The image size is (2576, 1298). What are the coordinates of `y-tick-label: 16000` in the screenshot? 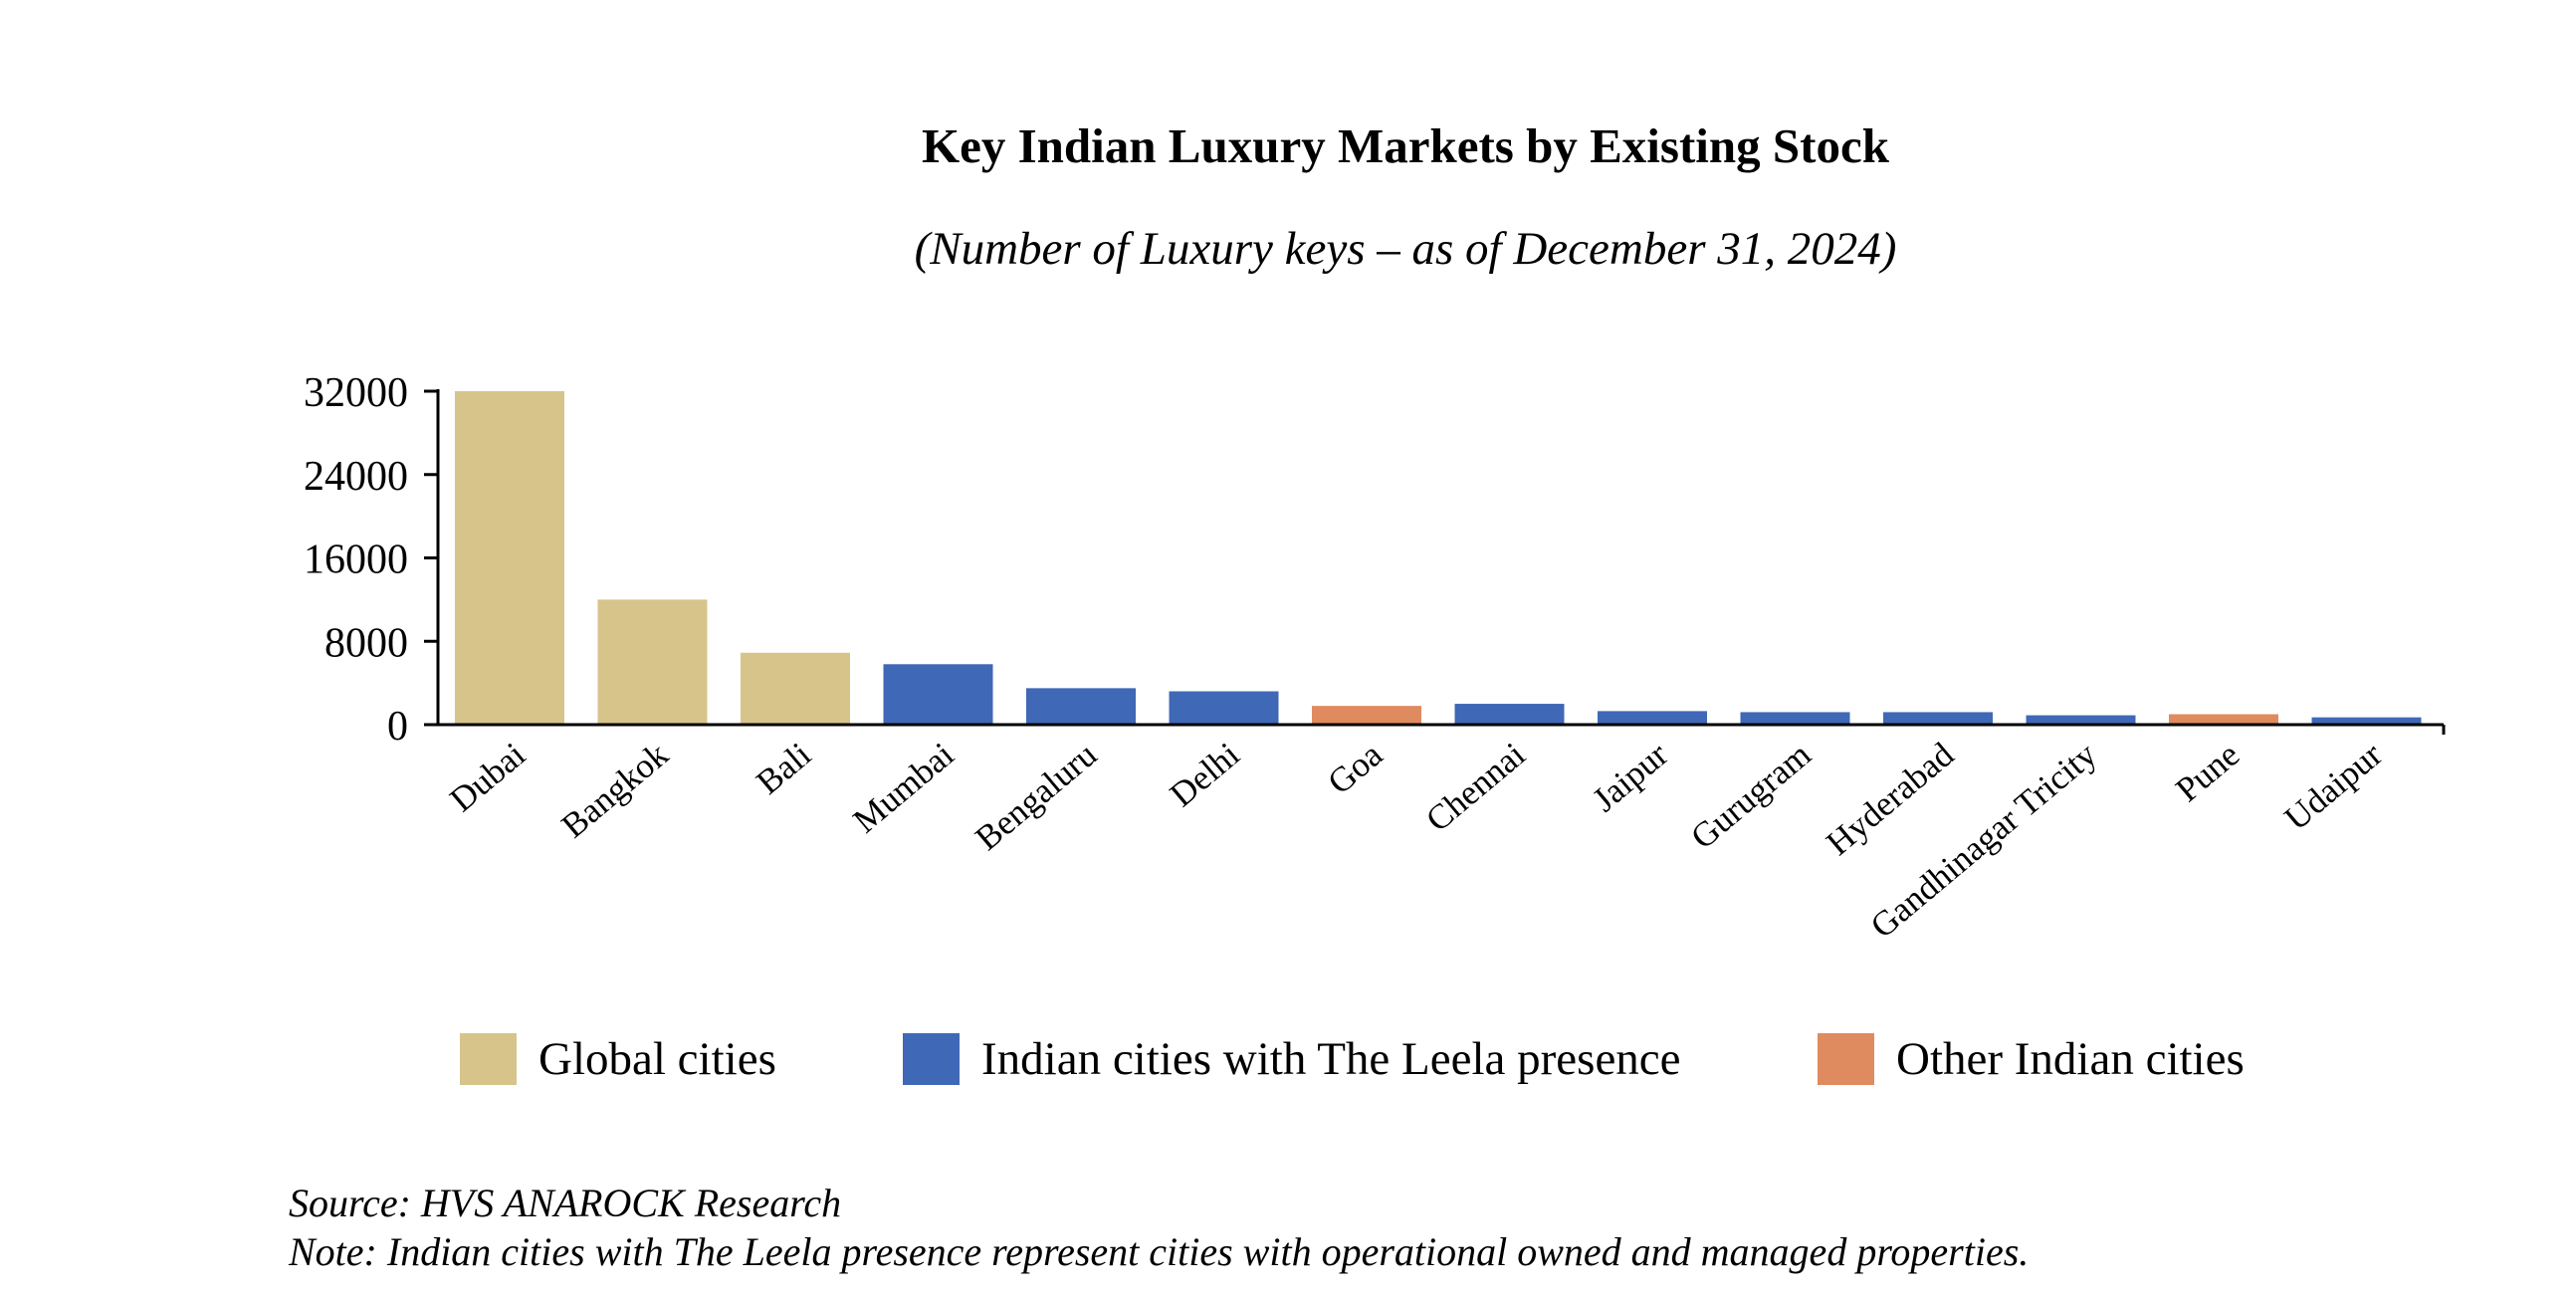 It's located at (356, 560).